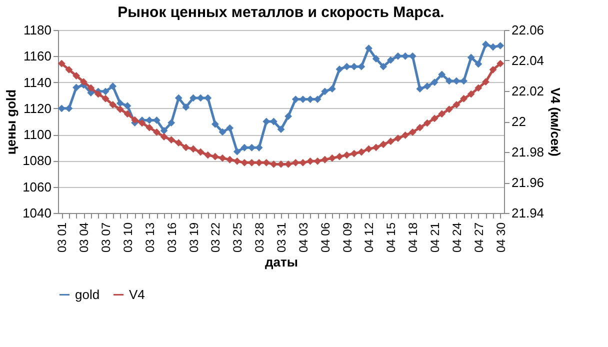  What do you see at coordinates (347, 237) in the screenshot?
I see `x-tick-label: 04 09` at bounding box center [347, 237].